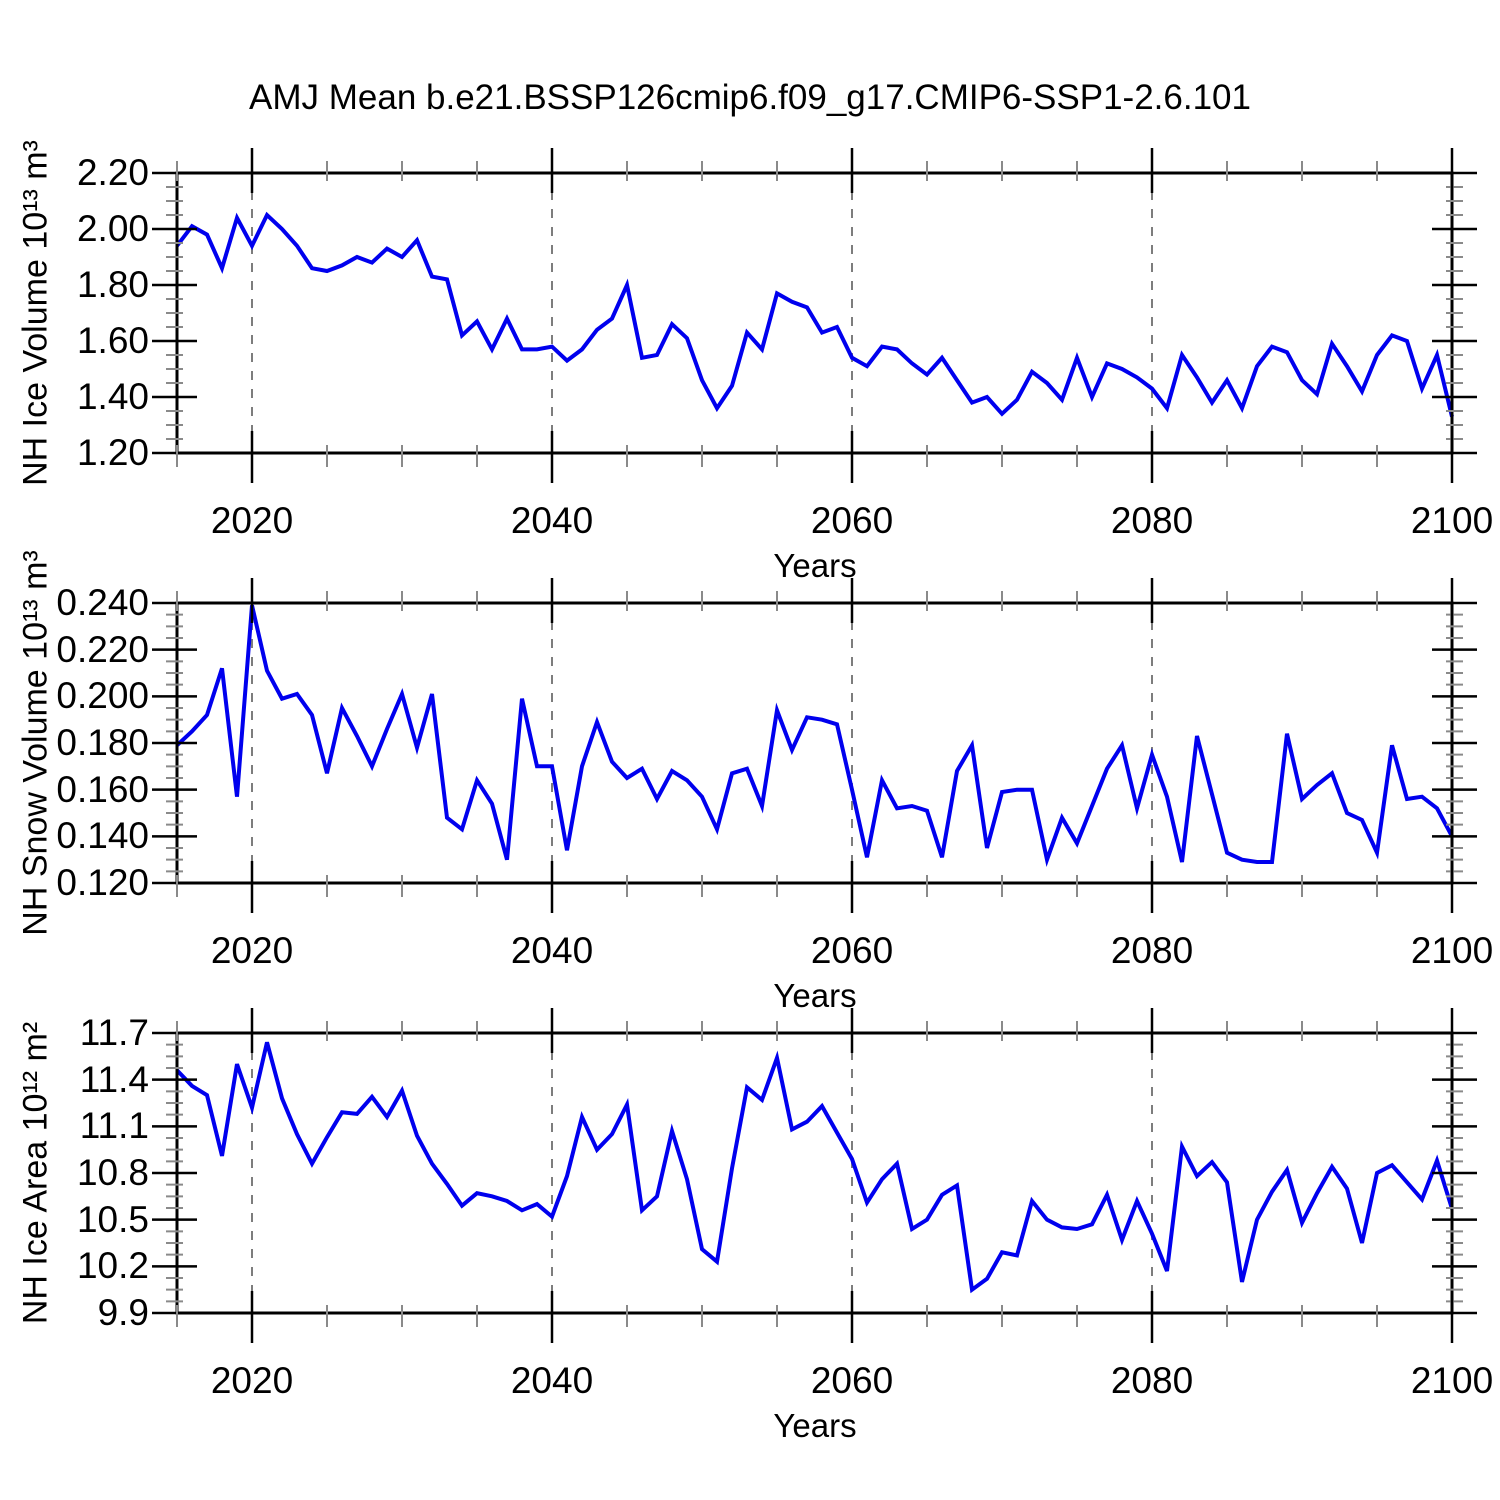 This screenshot has width=1500, height=1500. Describe the element at coordinates (35, 743) in the screenshot. I see `y-axis-title-snow-volume: NH Snow Volume 10¹³ m³` at that location.